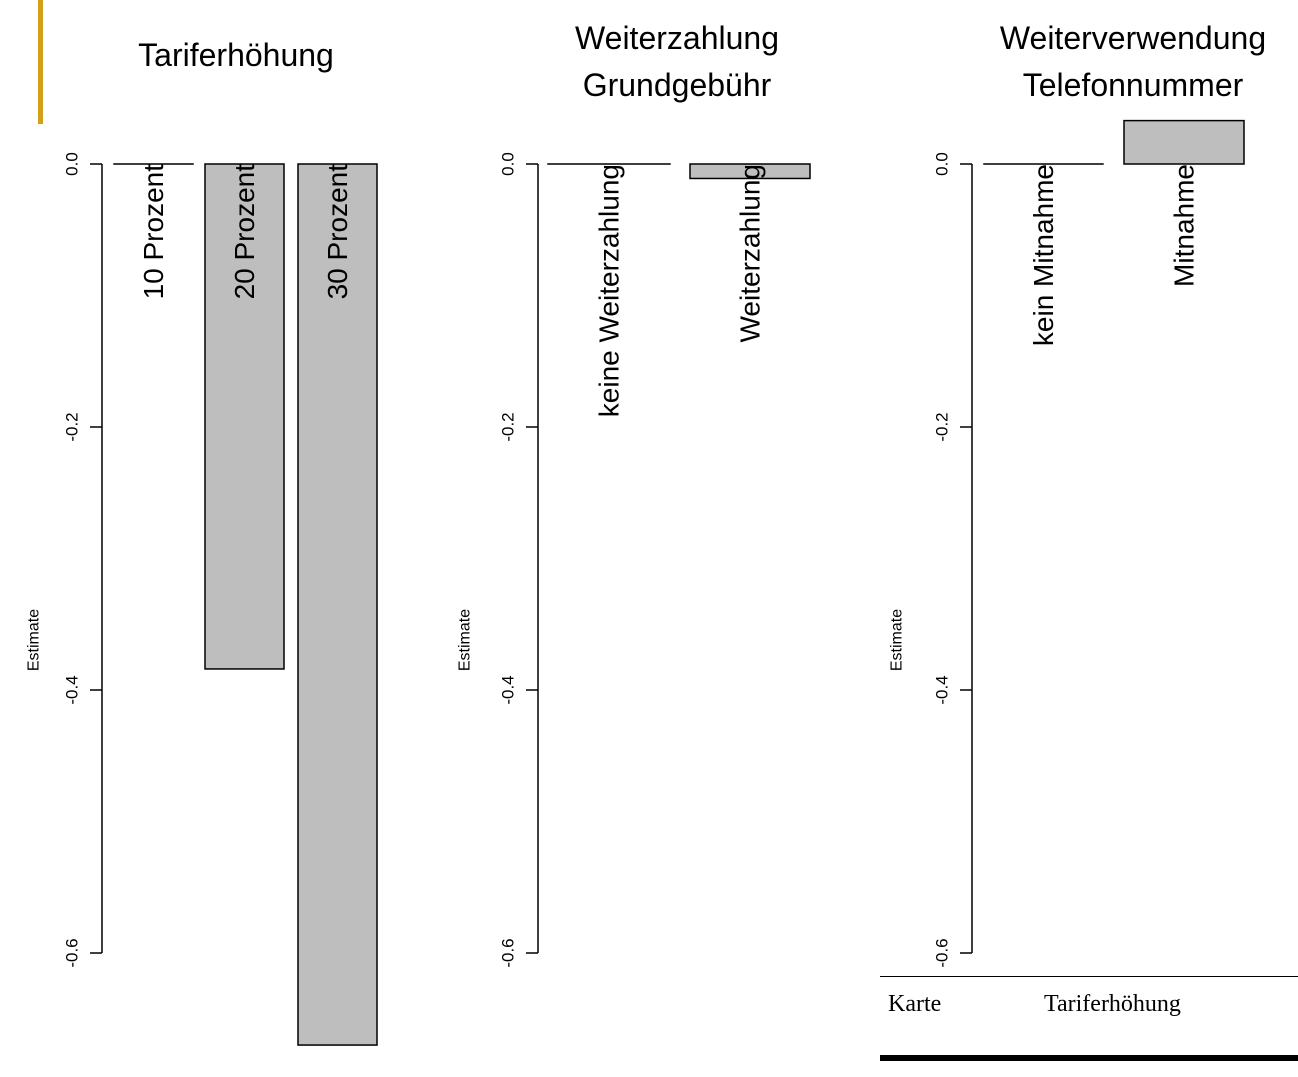 The width and height of the screenshot is (1298, 1077). I want to click on chart-3-y-tick-label: -0.2, so click(942, 426).